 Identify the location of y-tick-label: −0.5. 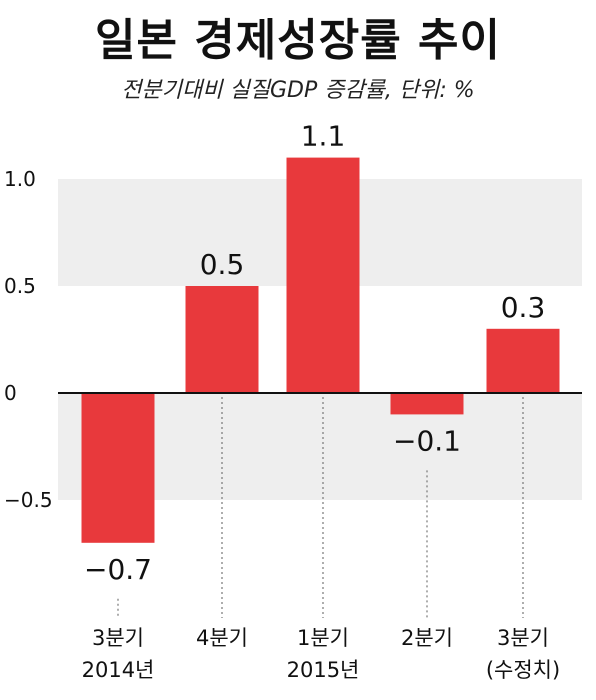
(28, 500).